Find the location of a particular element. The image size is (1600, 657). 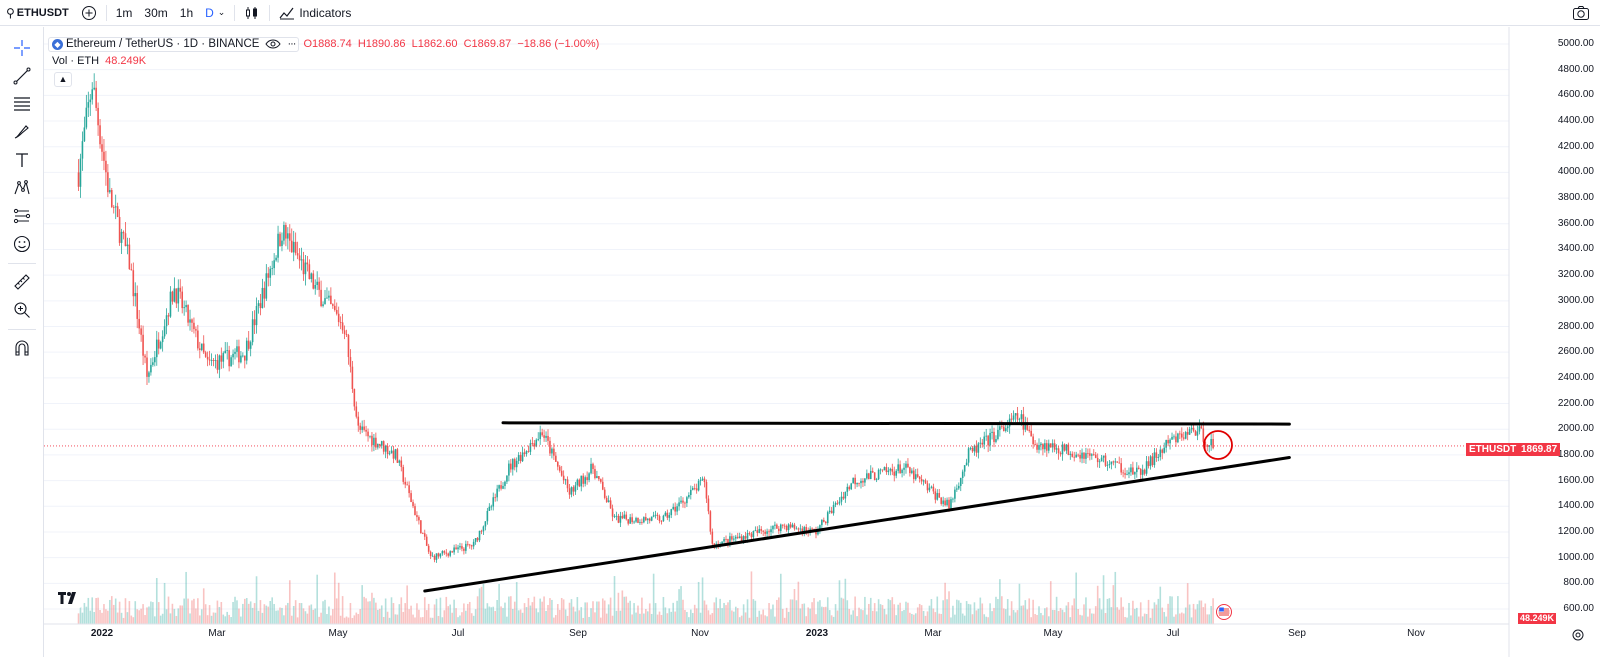

chevron-down-icon: ⌄ is located at coordinates (221, 12).